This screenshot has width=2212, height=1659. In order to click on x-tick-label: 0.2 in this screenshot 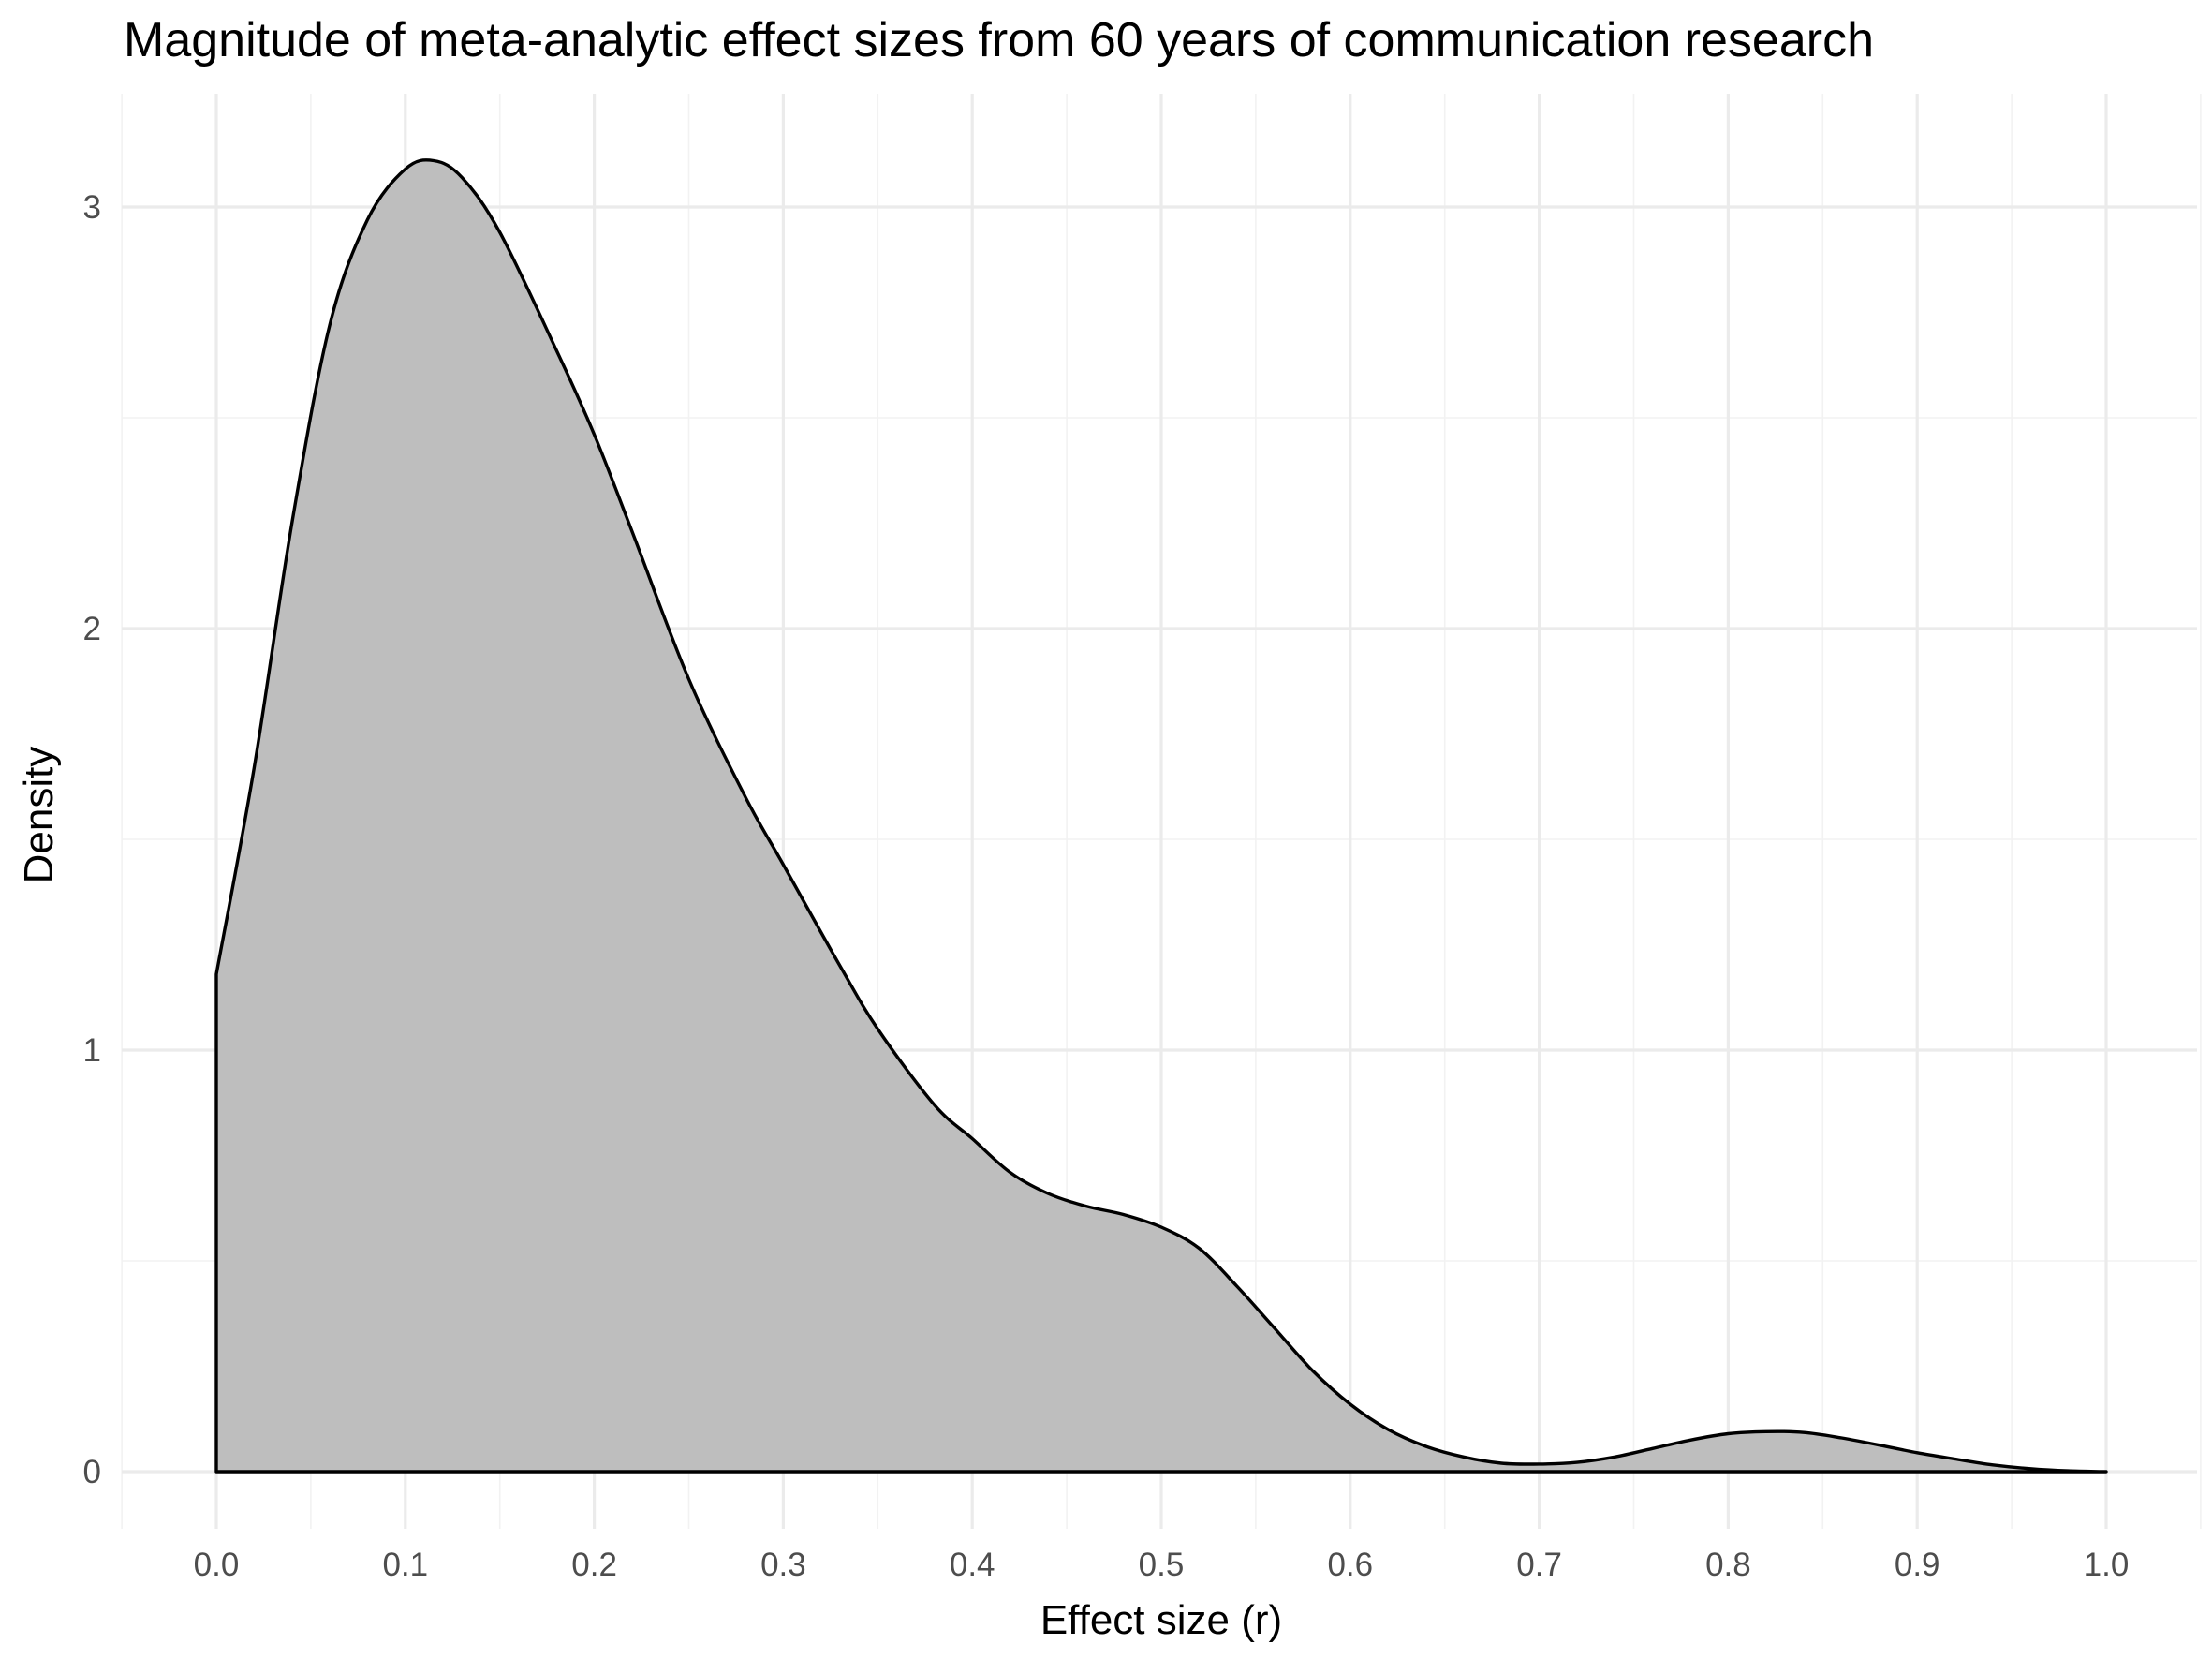, I will do `click(594, 1565)`.